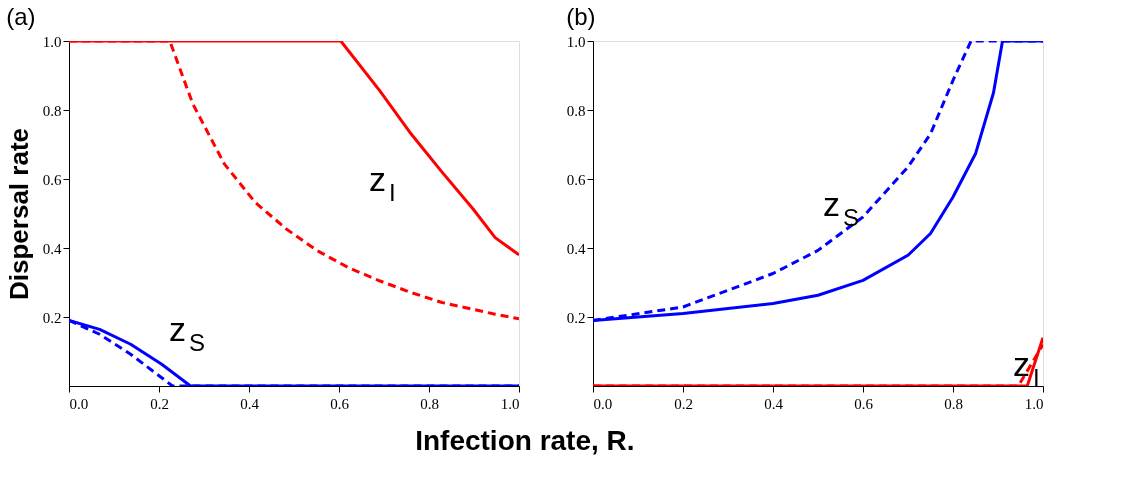  What do you see at coordinates (21, 16) in the screenshot?
I see `chart-title: (a)` at bounding box center [21, 16].